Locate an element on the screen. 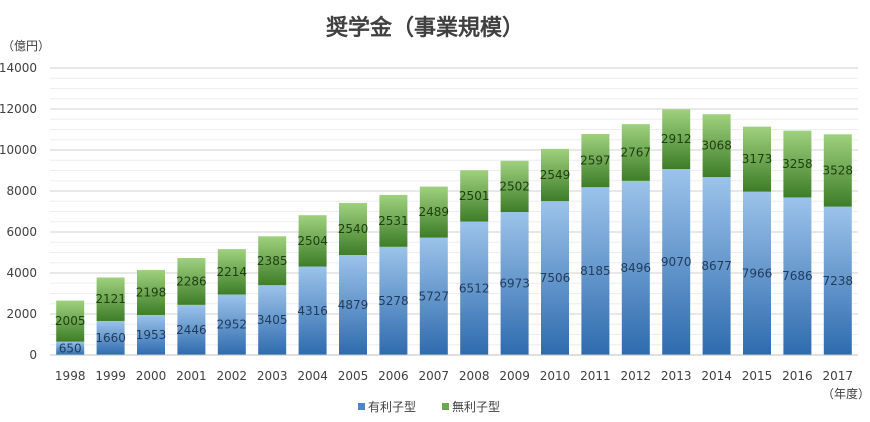 The height and width of the screenshot is (422, 870). bar-murishi-2002 is located at coordinates (231, 272).